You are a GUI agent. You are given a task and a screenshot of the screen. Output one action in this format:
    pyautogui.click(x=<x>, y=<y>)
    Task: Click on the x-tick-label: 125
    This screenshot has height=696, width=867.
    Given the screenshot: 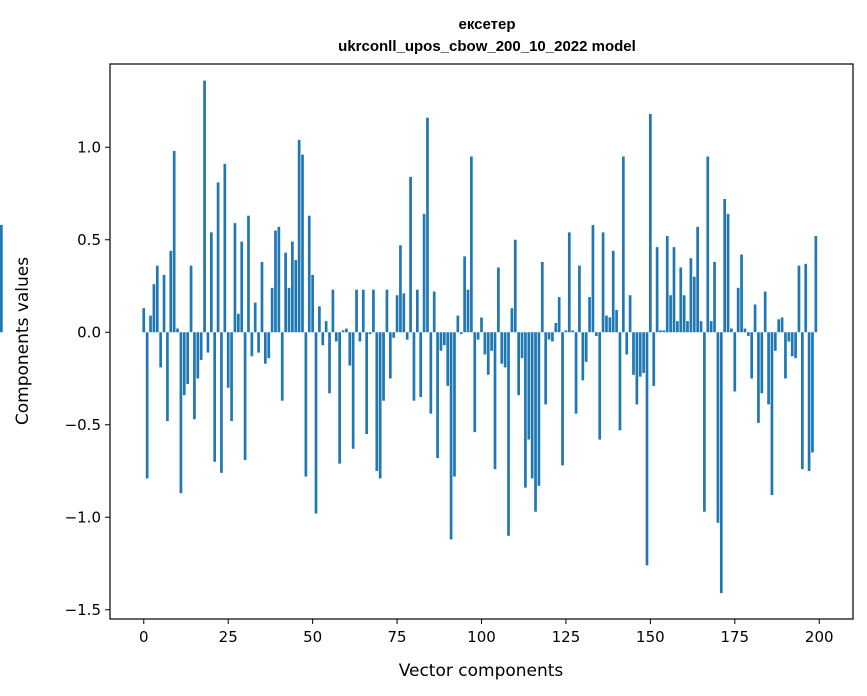 What is the action you would take?
    pyautogui.click(x=566, y=637)
    